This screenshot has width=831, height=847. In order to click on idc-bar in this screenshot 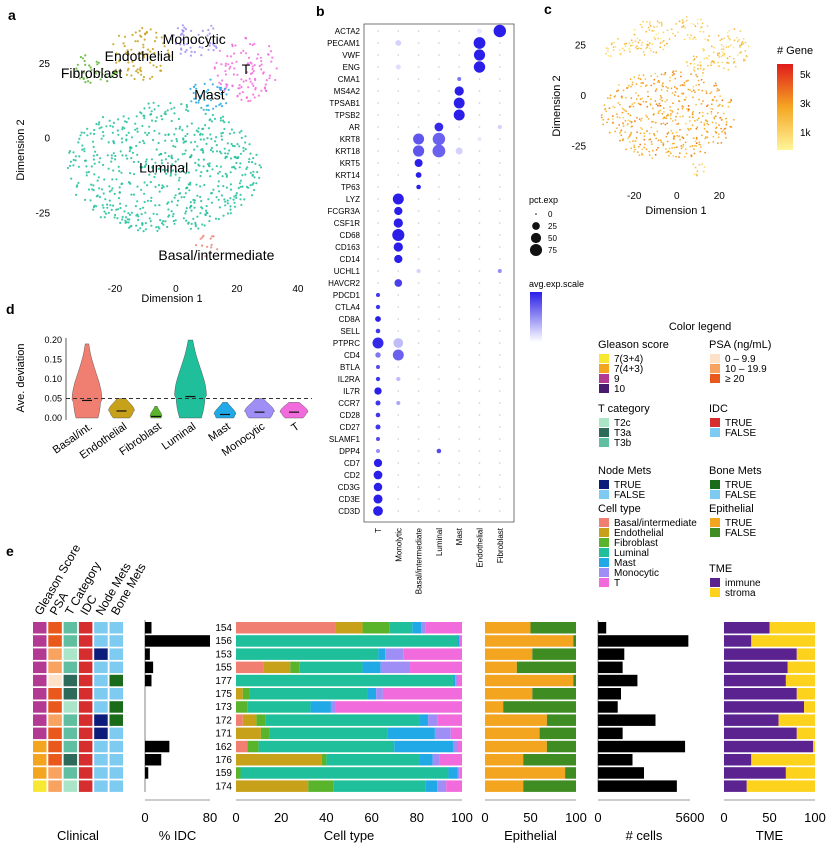, I will do `click(148, 680)`.